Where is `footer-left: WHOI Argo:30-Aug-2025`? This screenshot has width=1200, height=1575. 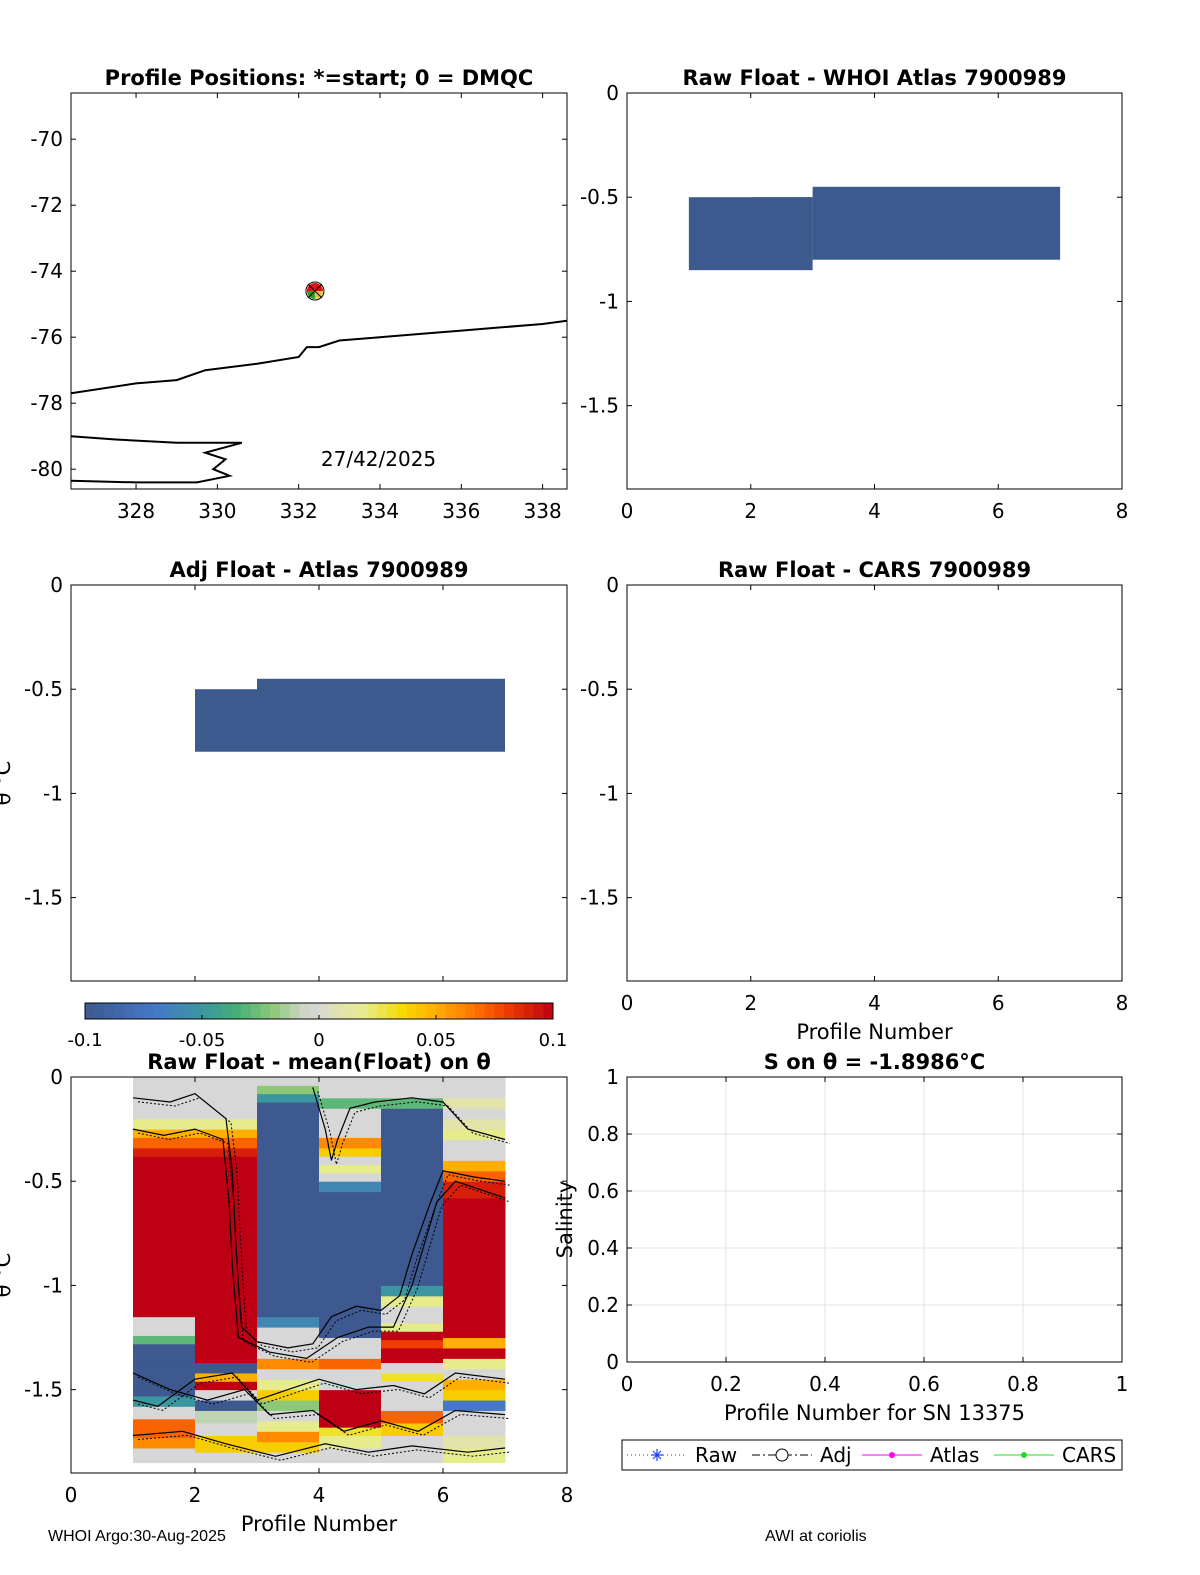 footer-left: WHOI Argo:30-Aug-2025 is located at coordinates (137, 1536).